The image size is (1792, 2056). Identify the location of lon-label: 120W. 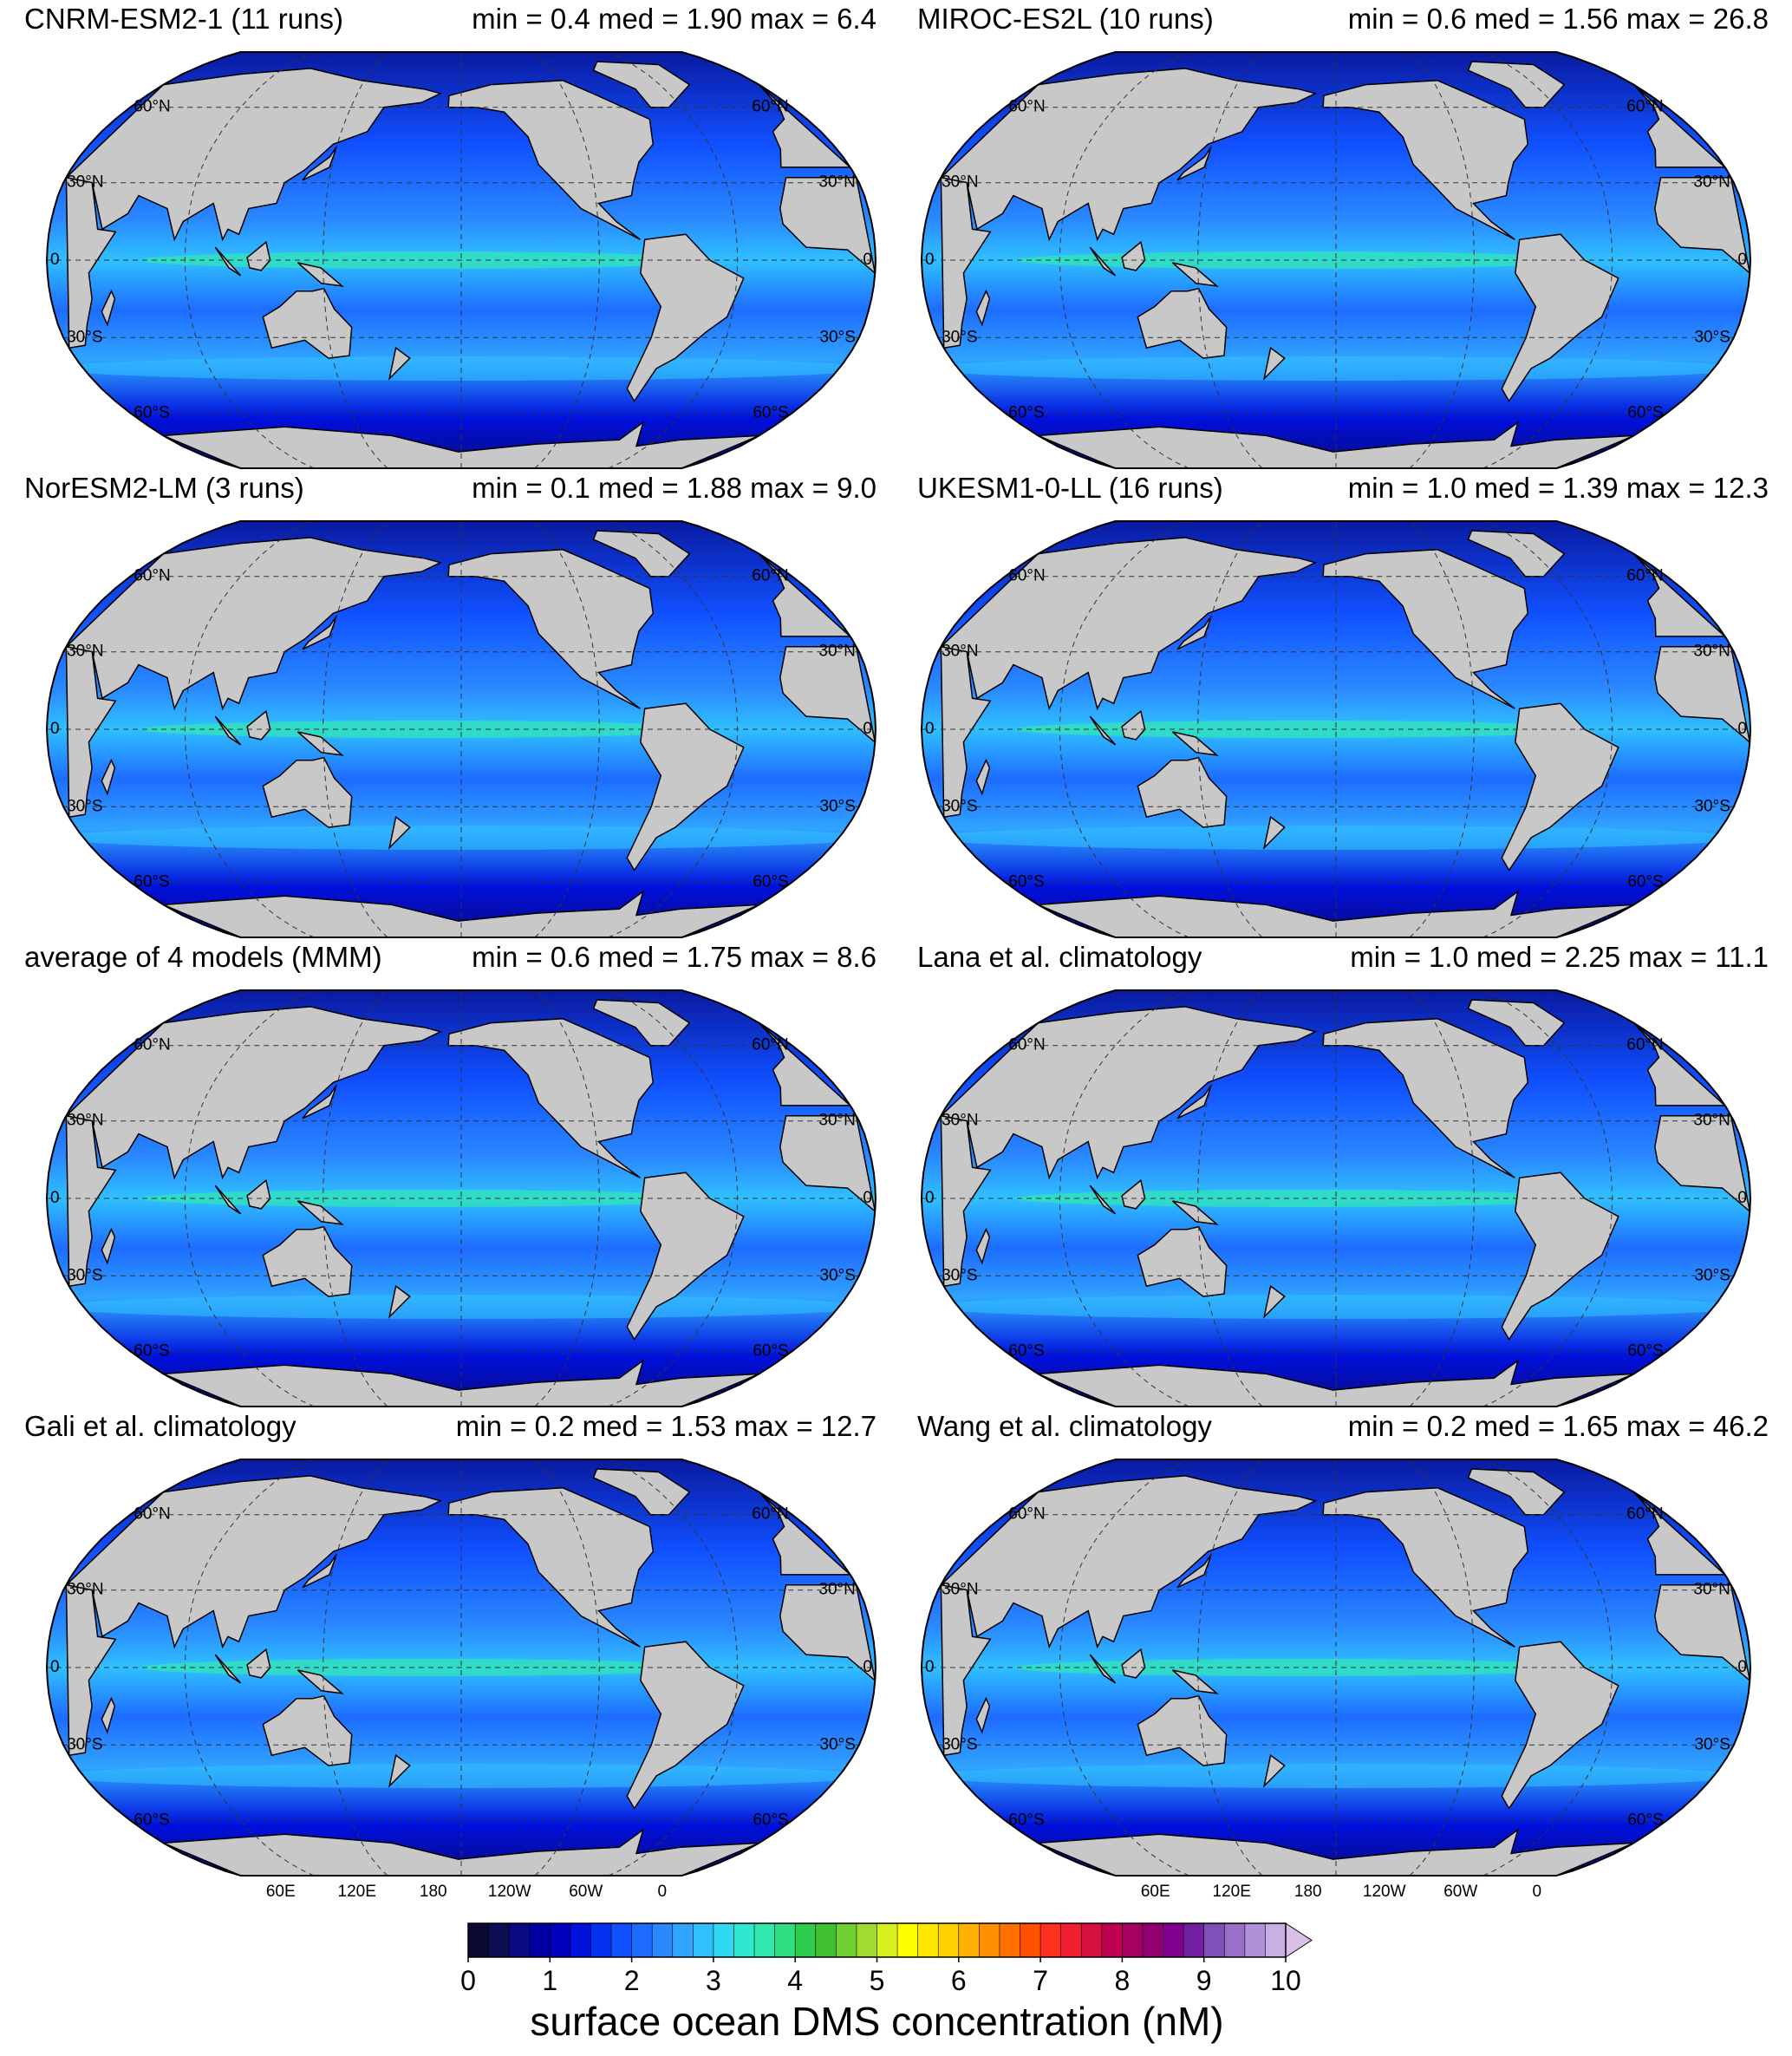
(509, 1892).